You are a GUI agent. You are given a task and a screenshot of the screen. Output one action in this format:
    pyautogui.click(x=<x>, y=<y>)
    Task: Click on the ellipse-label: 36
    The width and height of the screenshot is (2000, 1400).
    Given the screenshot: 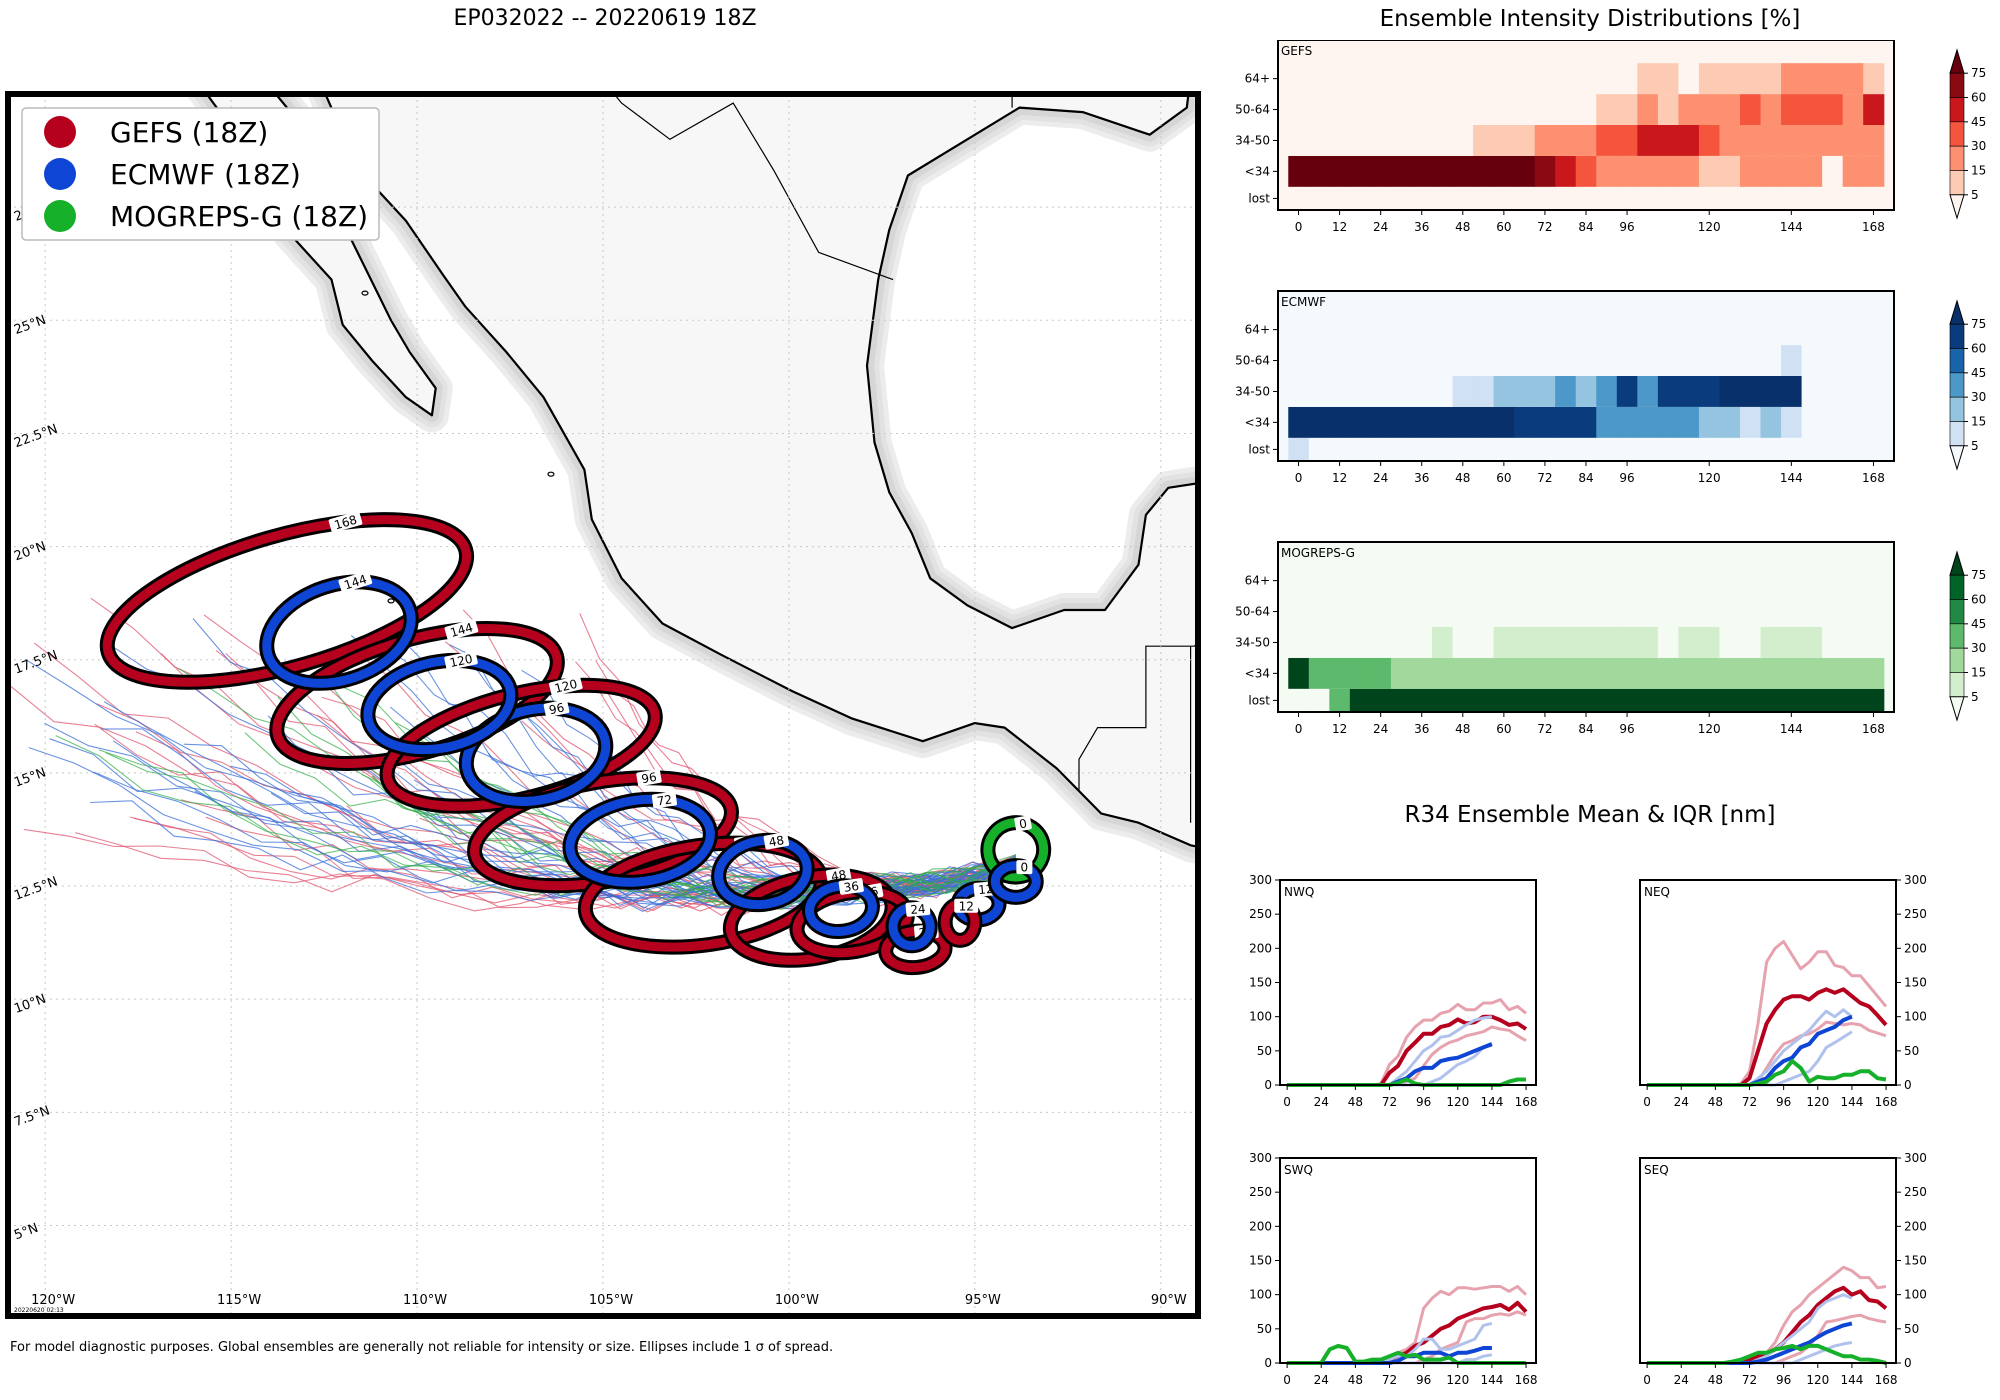 What is the action you would take?
    pyautogui.click(x=851, y=887)
    